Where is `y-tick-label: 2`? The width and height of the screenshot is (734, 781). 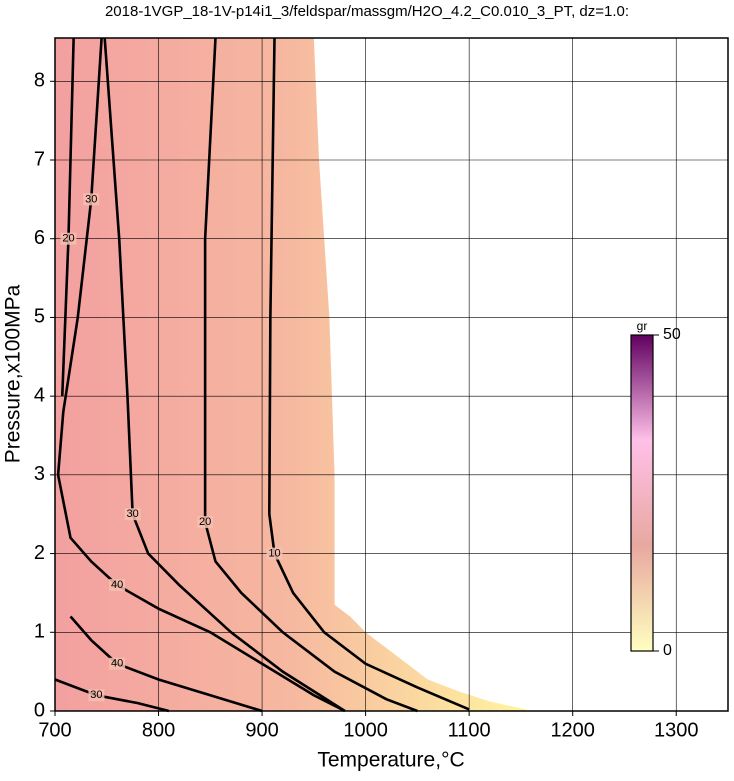 y-tick-label: 2 is located at coordinates (39, 553).